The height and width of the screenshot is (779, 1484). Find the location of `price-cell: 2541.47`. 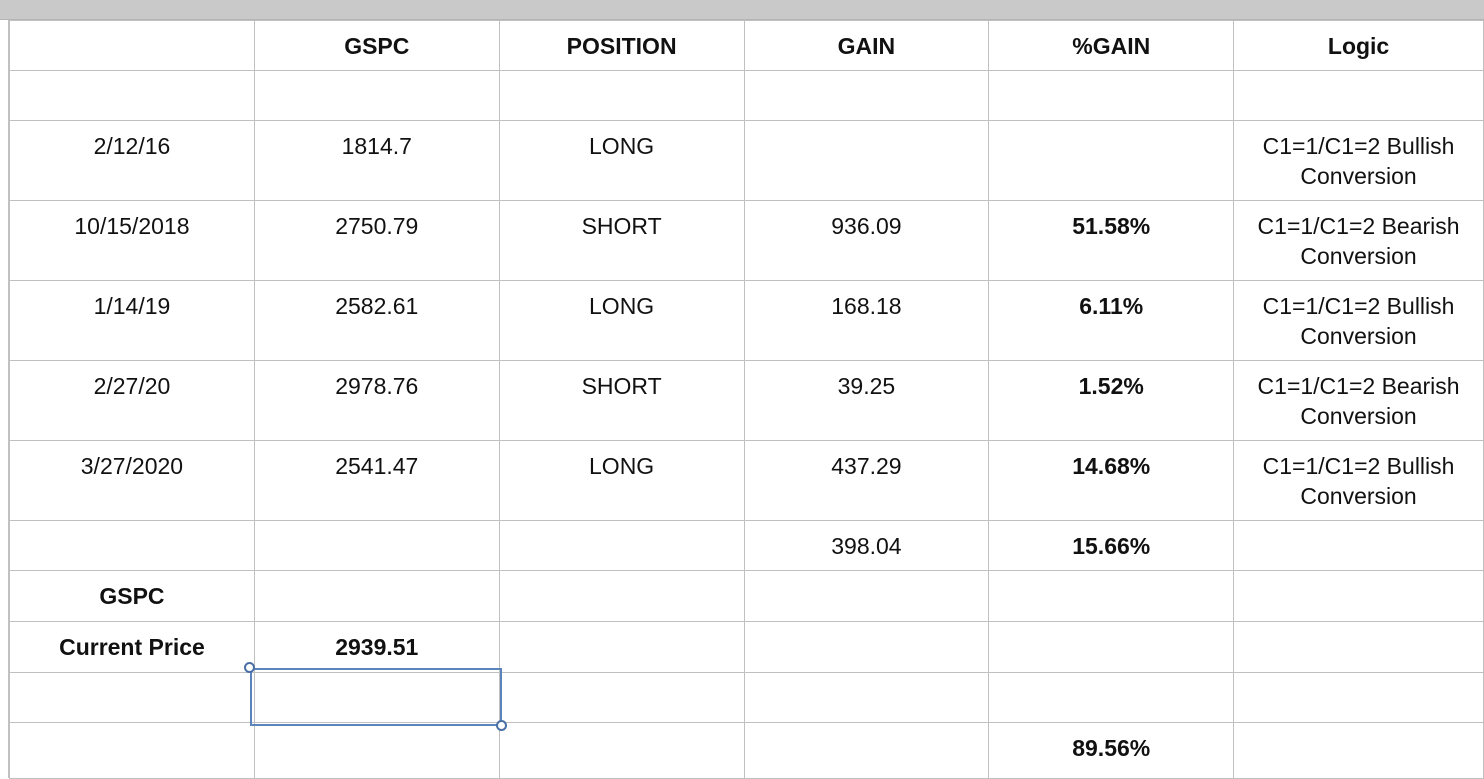

price-cell: 2541.47 is located at coordinates (376, 480).